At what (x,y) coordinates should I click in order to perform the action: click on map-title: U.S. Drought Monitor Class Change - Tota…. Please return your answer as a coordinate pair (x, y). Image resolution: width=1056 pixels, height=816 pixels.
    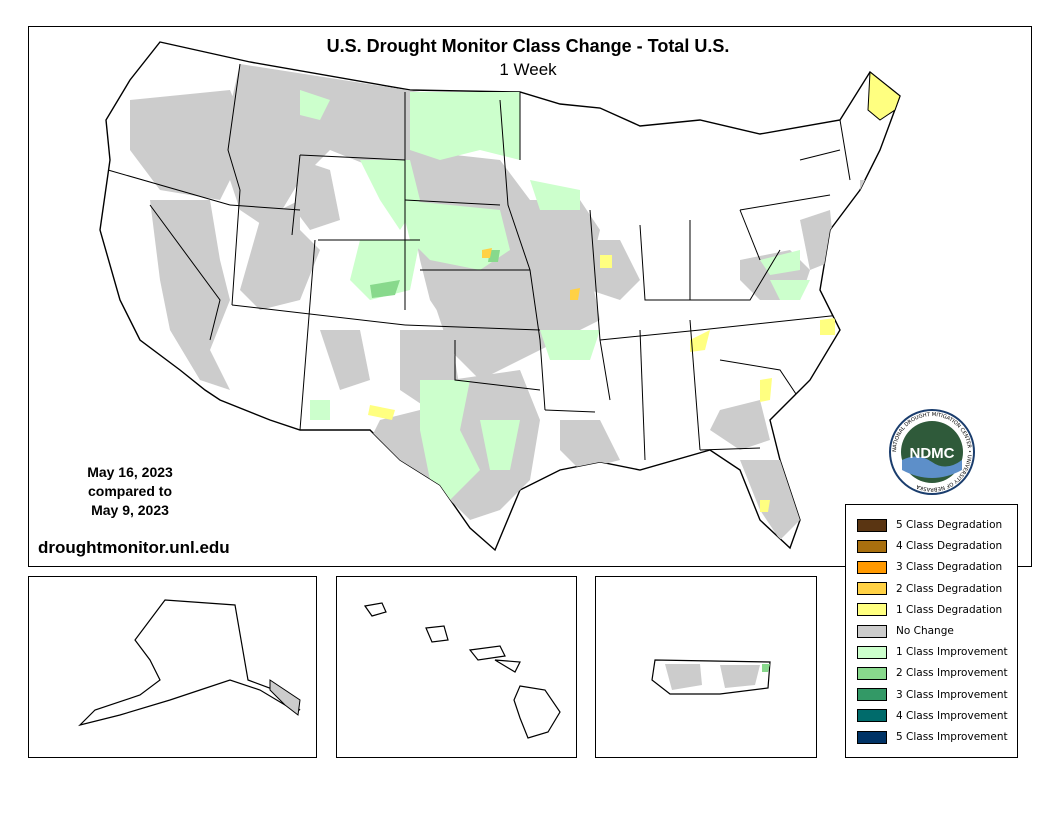
    Looking at the image, I should click on (528, 46).